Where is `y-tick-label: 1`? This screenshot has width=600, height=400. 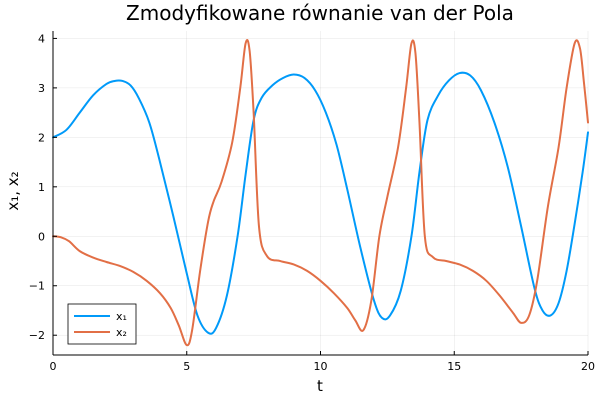
y-tick-label: 1 is located at coordinates (41, 187).